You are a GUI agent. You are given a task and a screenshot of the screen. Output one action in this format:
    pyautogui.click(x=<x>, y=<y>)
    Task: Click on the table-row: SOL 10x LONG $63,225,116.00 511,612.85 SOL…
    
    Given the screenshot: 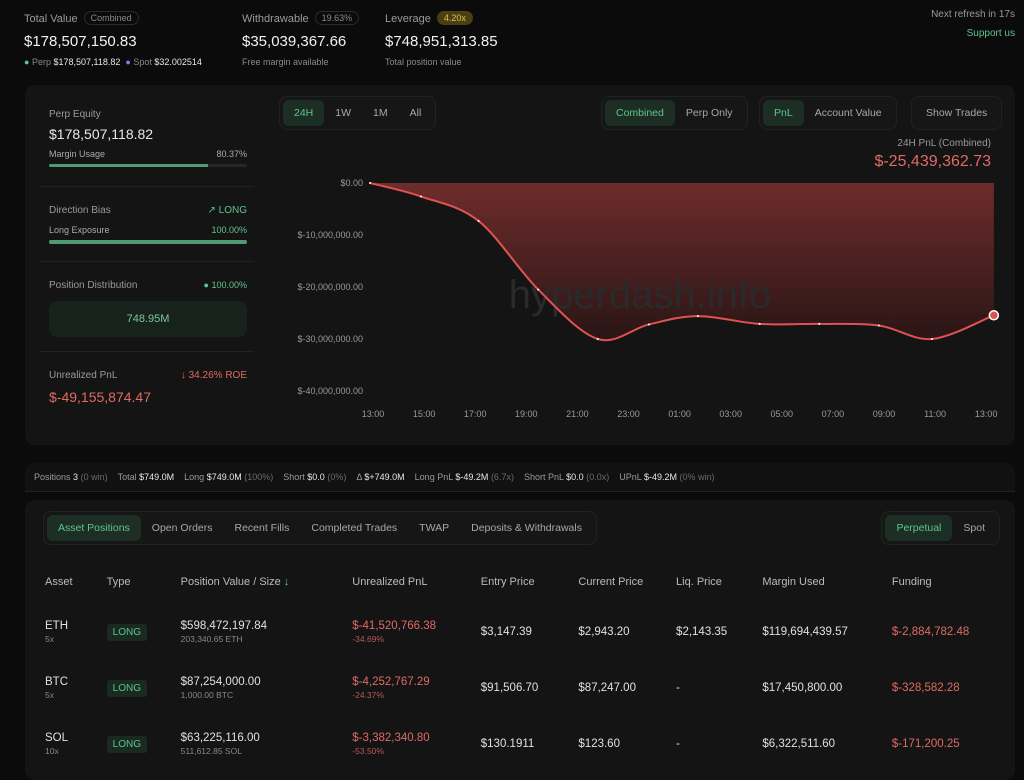 What is the action you would take?
    pyautogui.click(x=525, y=744)
    